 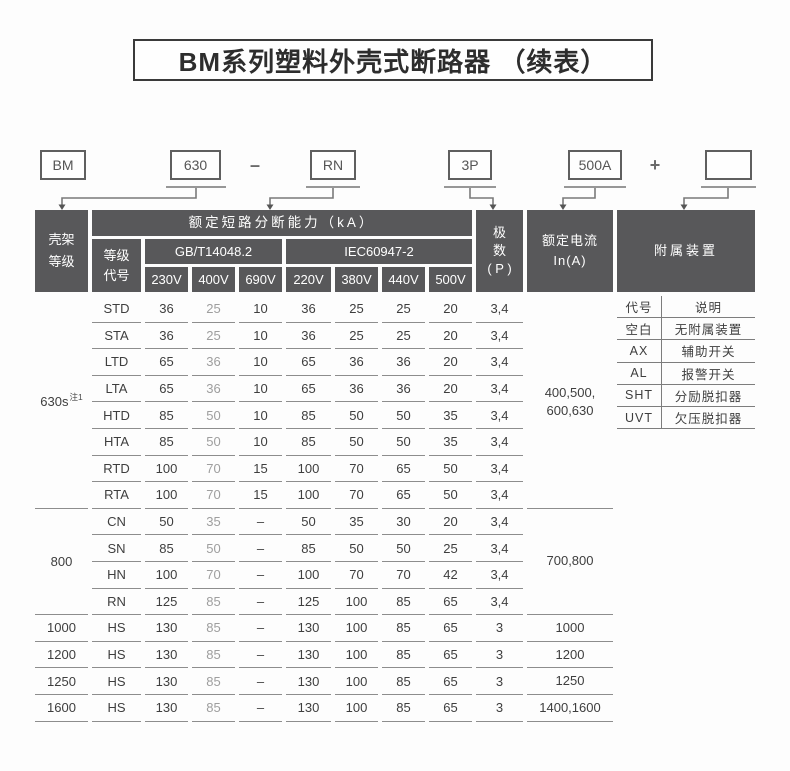 I want to click on grade-code-cell: RTA, so click(x=116, y=495).